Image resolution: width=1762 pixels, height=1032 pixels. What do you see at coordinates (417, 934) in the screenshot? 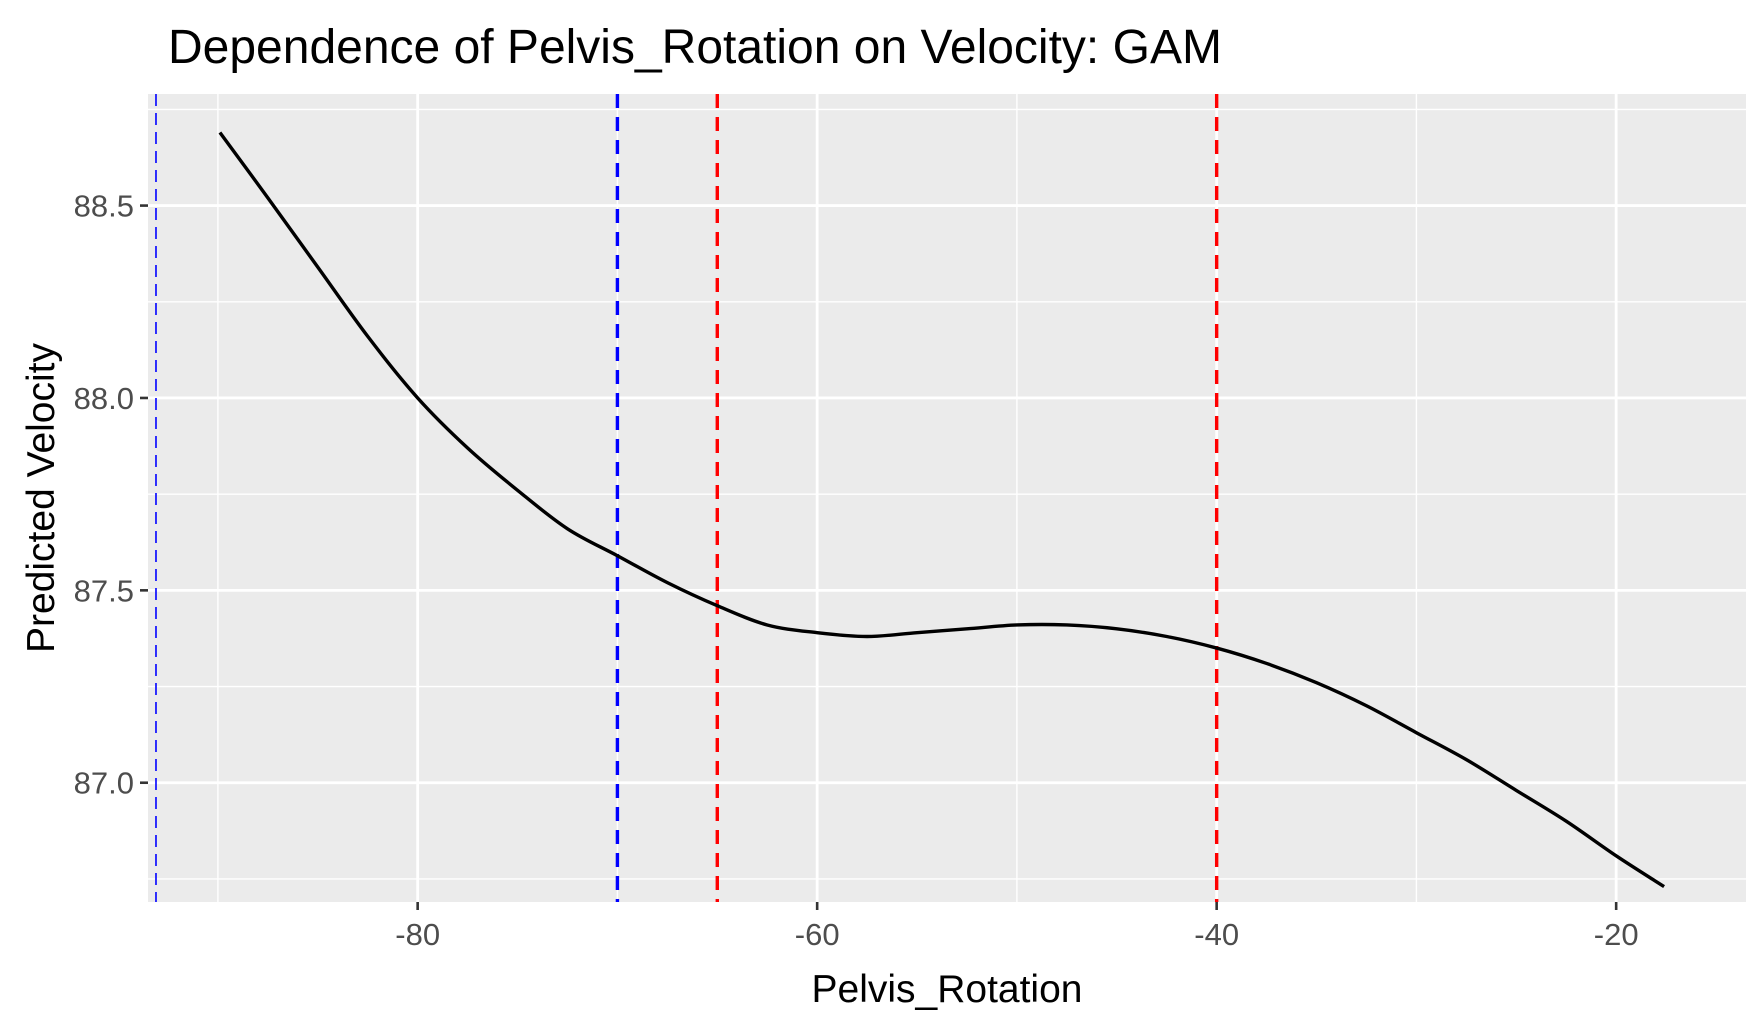
I see `x-tick-label: -80` at bounding box center [417, 934].